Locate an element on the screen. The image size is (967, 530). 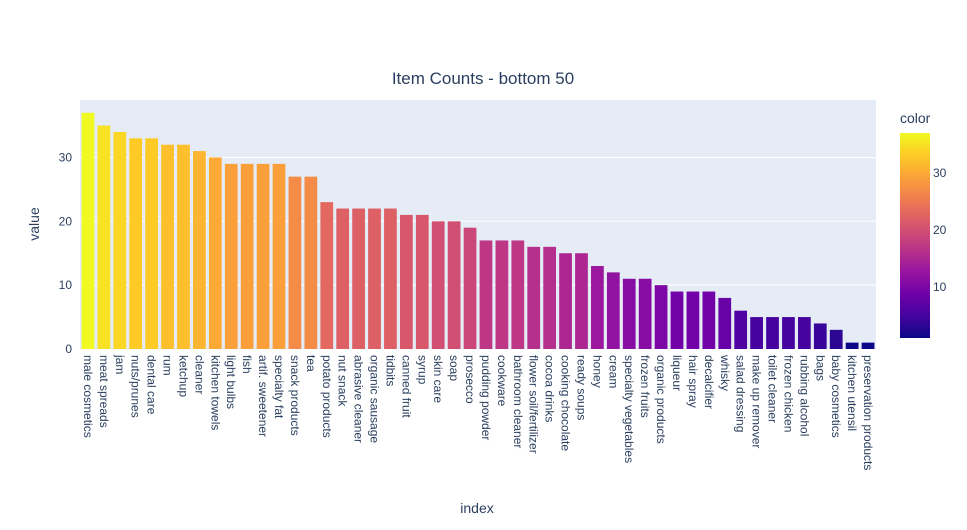
x-tick-label: cocoa drinks is located at coordinates (550, 388).